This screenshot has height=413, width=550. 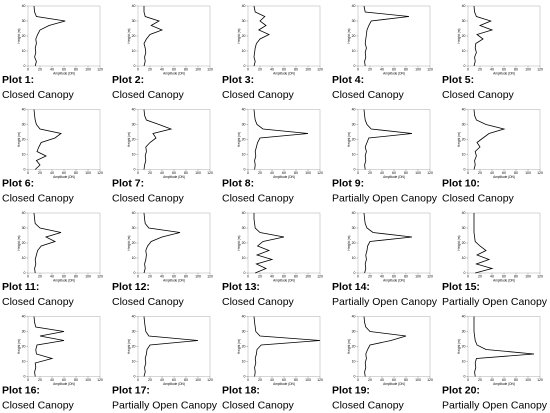 I want to click on plot-title: Plot 11:, so click(x=20, y=287).